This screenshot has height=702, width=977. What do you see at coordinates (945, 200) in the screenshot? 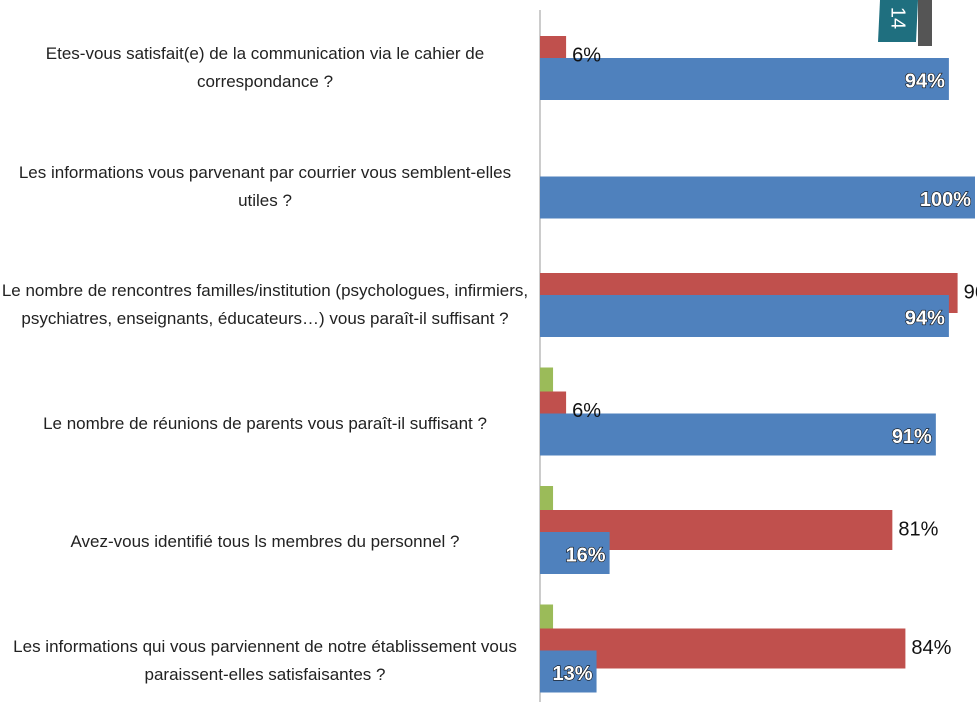
I see `value-label: 100%` at bounding box center [945, 200].